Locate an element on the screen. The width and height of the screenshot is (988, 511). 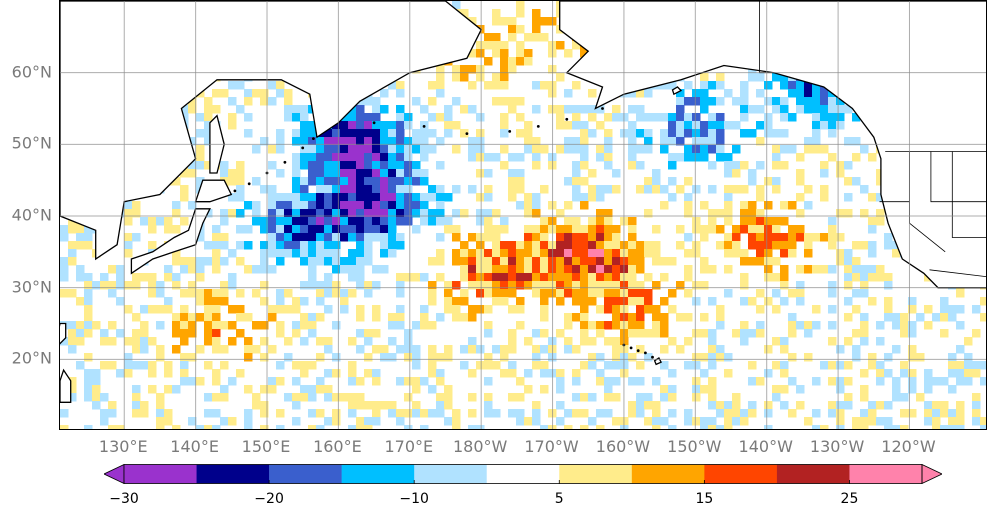
longitude-label: 160°W is located at coordinates (623, 446).